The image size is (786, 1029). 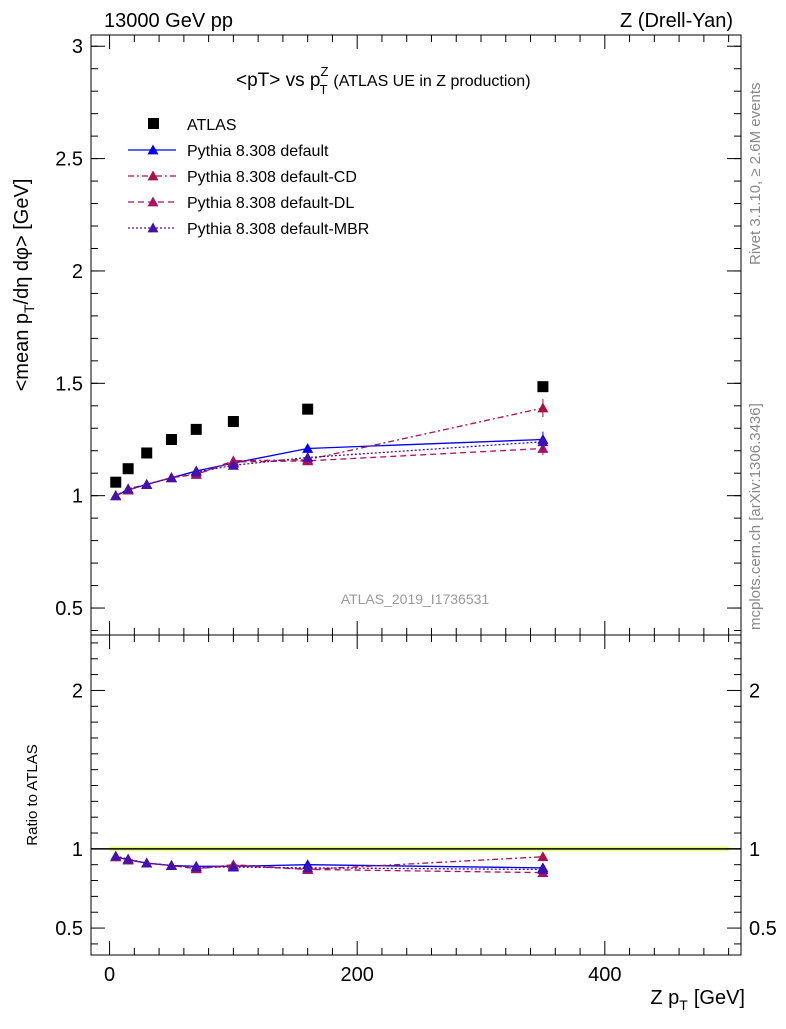 I want to click on main-y-axis-label-b: /dη dφ> [GeV], so click(x=22, y=242).